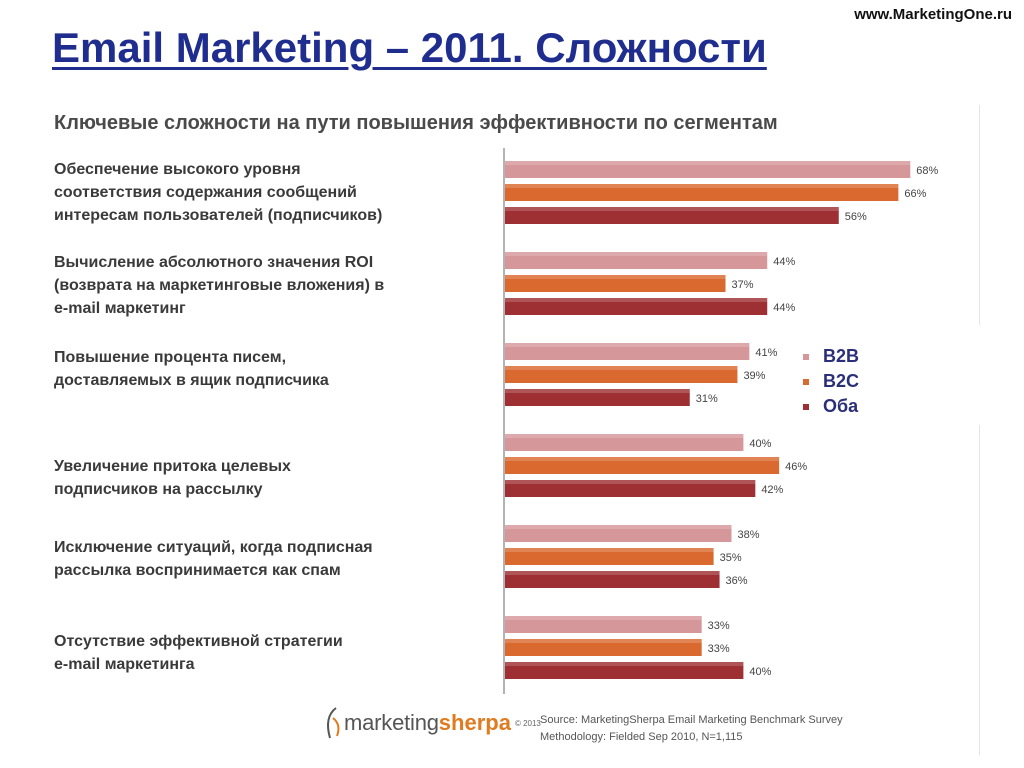  What do you see at coordinates (979, 590) in the screenshot?
I see `right-divider-lower` at bounding box center [979, 590].